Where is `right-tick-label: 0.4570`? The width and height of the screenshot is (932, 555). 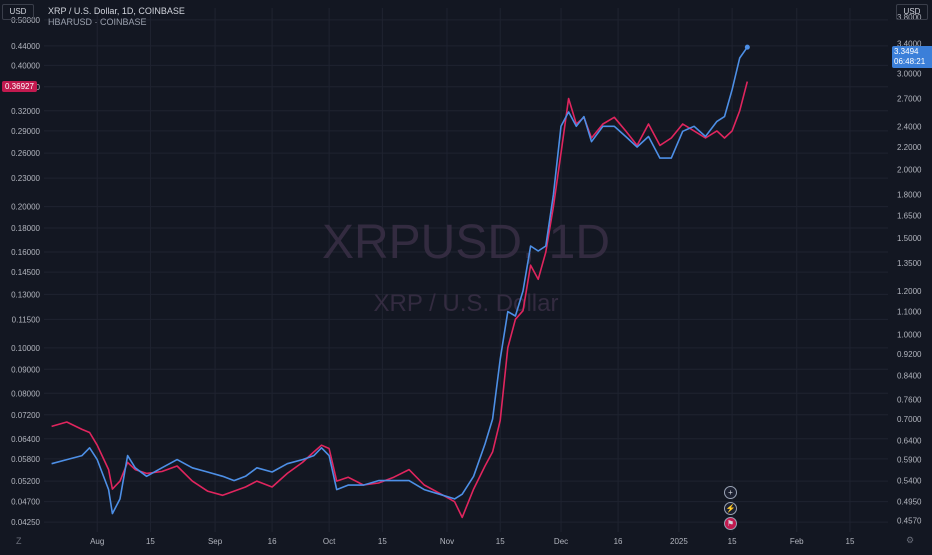
right-tick-label: 0.4570 is located at coordinates (909, 520).